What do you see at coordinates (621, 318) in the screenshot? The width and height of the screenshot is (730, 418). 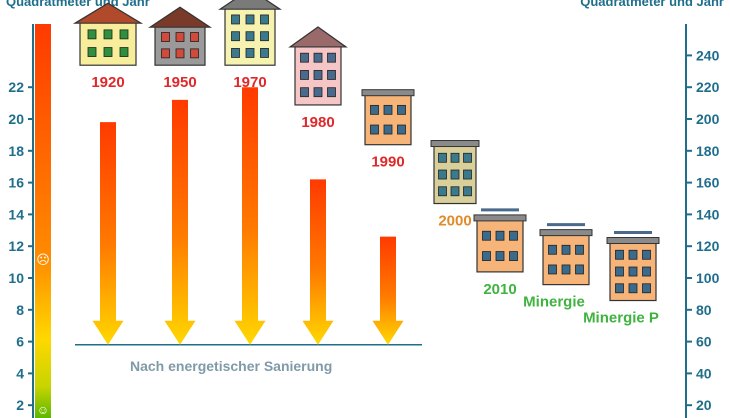 I see `year-label: Minergie P` at bounding box center [621, 318].